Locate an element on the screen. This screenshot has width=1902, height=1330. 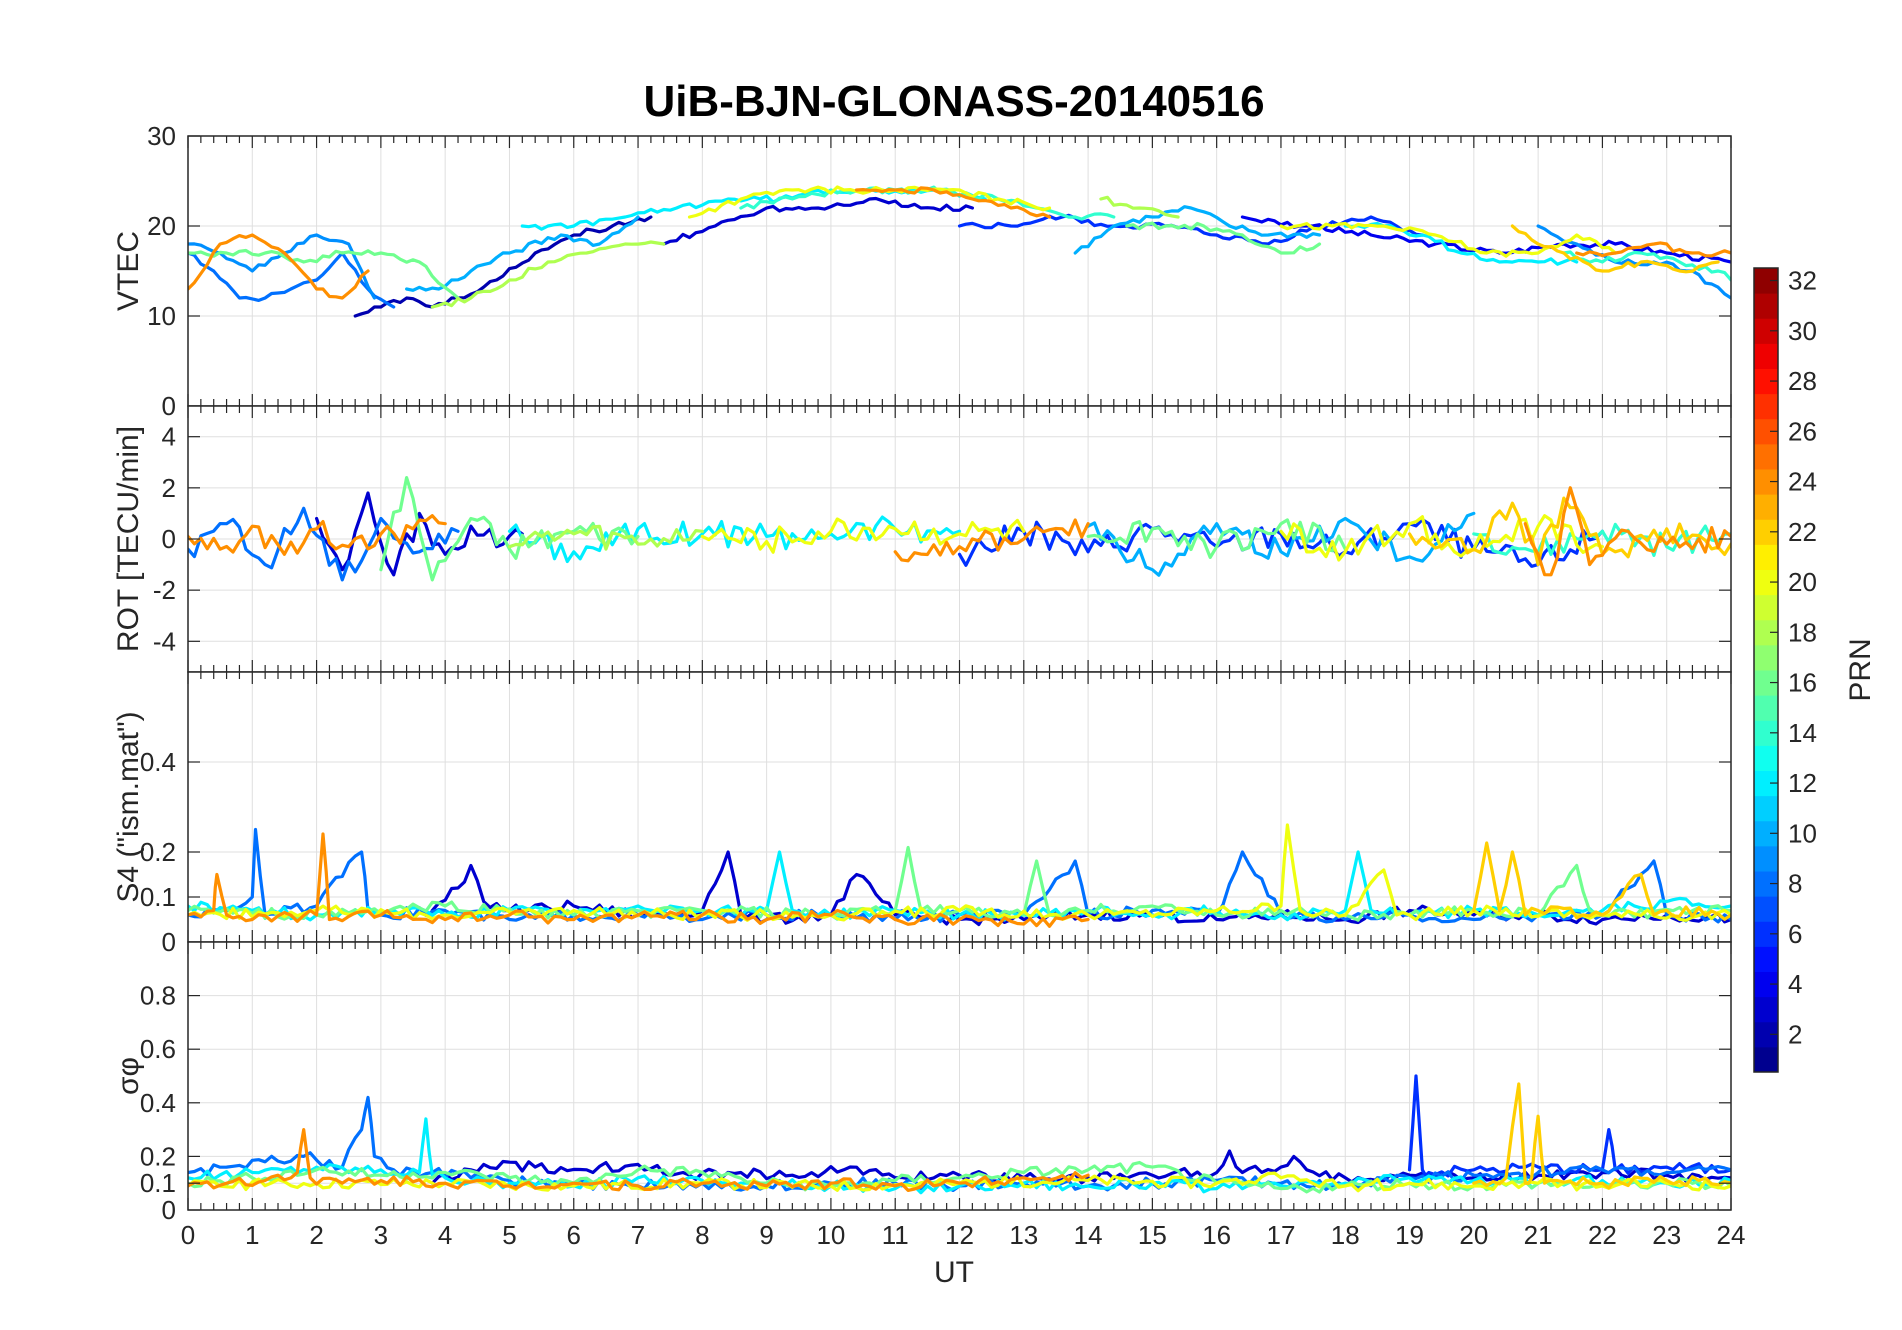
x-tick-label: 4 is located at coordinates (445, 1235).